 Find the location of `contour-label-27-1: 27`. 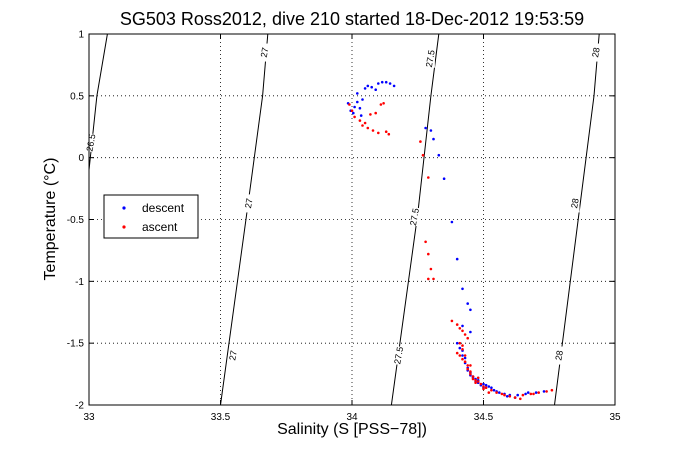

contour-label-27-1: 27 is located at coordinates (249, 204).